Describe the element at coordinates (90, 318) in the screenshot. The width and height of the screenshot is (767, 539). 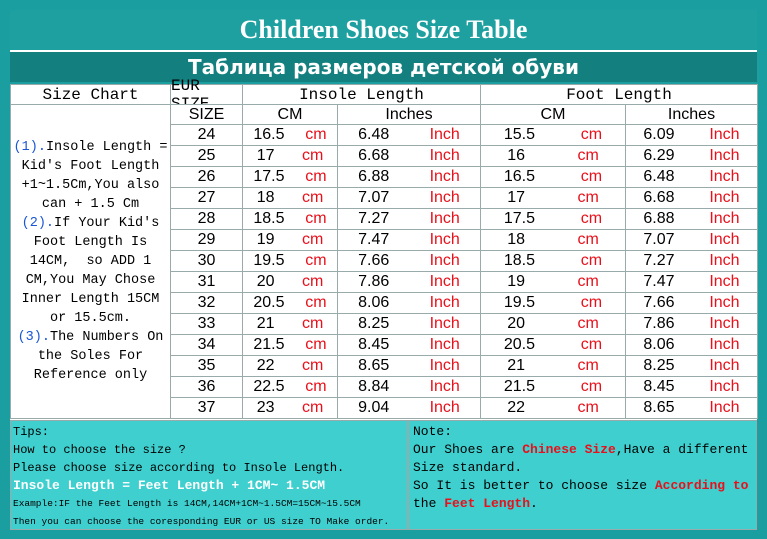
I see `note-line: or 15.5cm.` at that location.